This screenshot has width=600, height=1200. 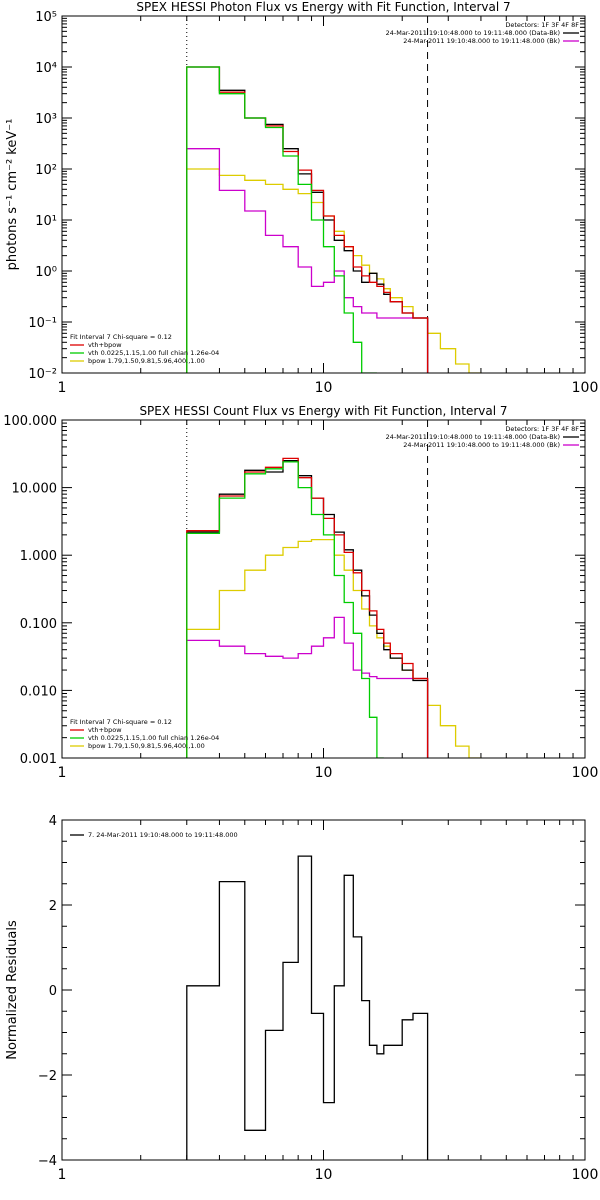 I want to click on y-tick-label: 10⁴, so click(x=46, y=68).